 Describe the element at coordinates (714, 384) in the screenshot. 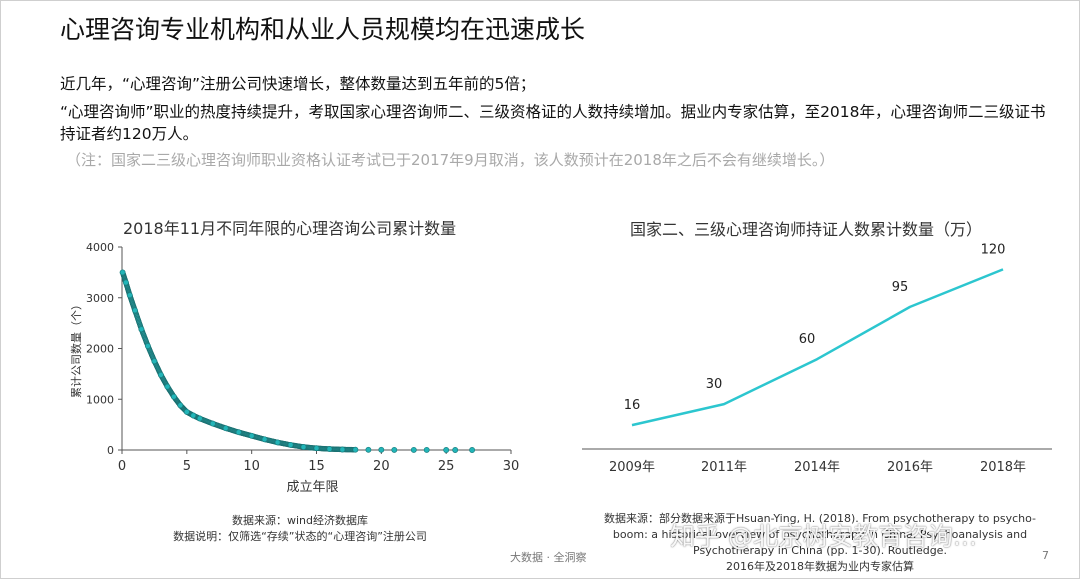

I see `data-label: 30` at that location.